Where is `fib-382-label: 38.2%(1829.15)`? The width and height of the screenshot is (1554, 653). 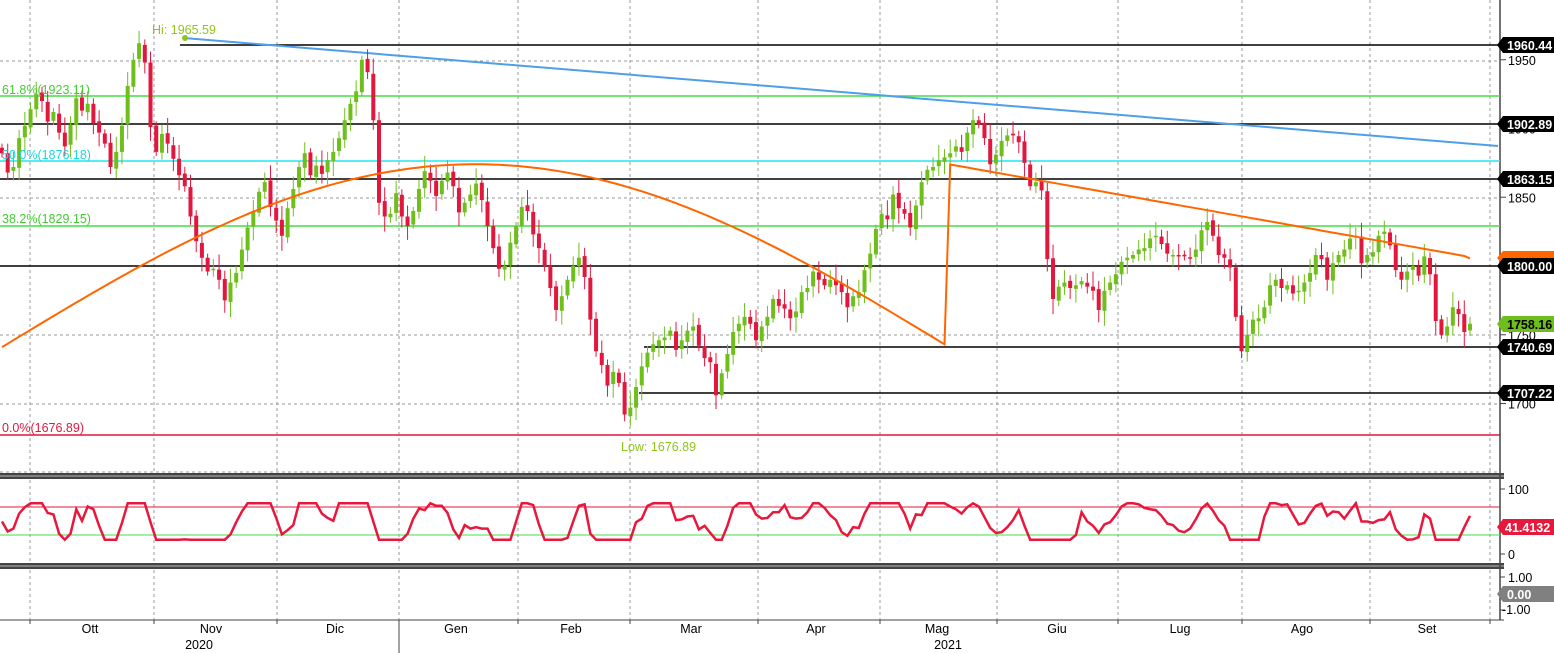 fib-382-label: 38.2%(1829.15) is located at coordinates (46, 219).